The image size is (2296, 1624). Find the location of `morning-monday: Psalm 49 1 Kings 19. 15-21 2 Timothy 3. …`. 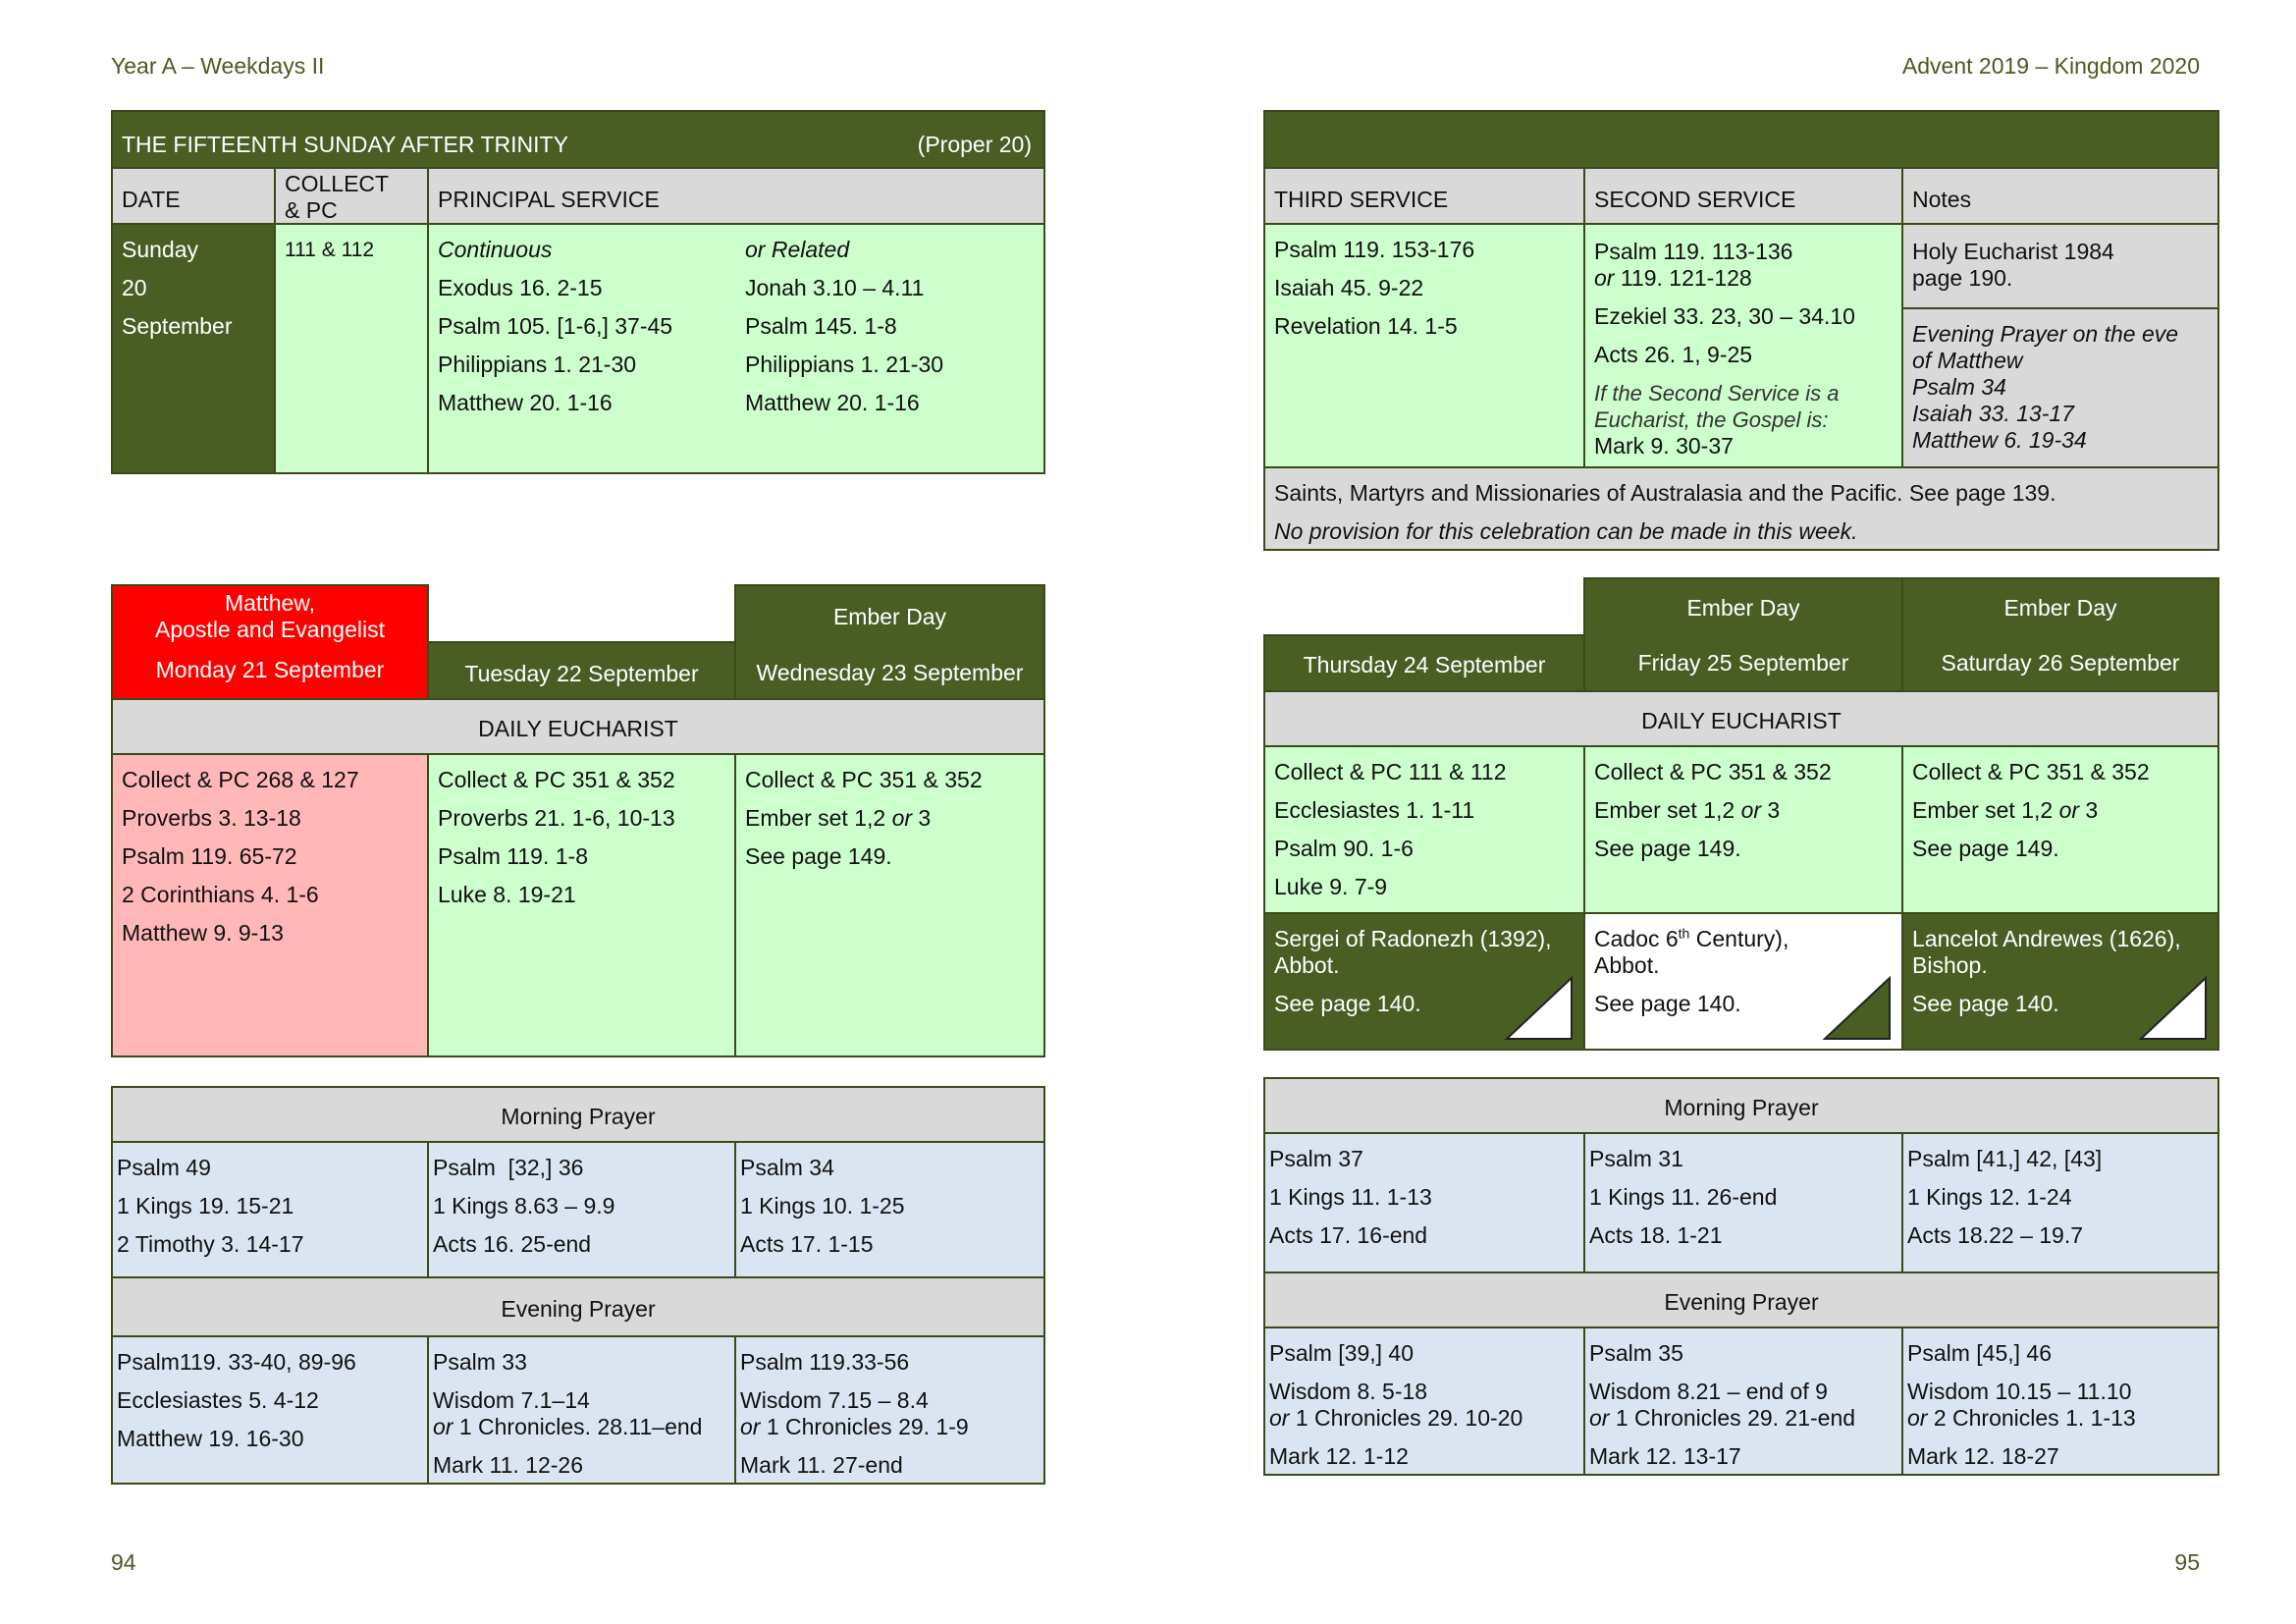

morning-monday: Psalm 49 1 Kings 19. 15-21 2 Timothy 3. … is located at coordinates (270, 1209).